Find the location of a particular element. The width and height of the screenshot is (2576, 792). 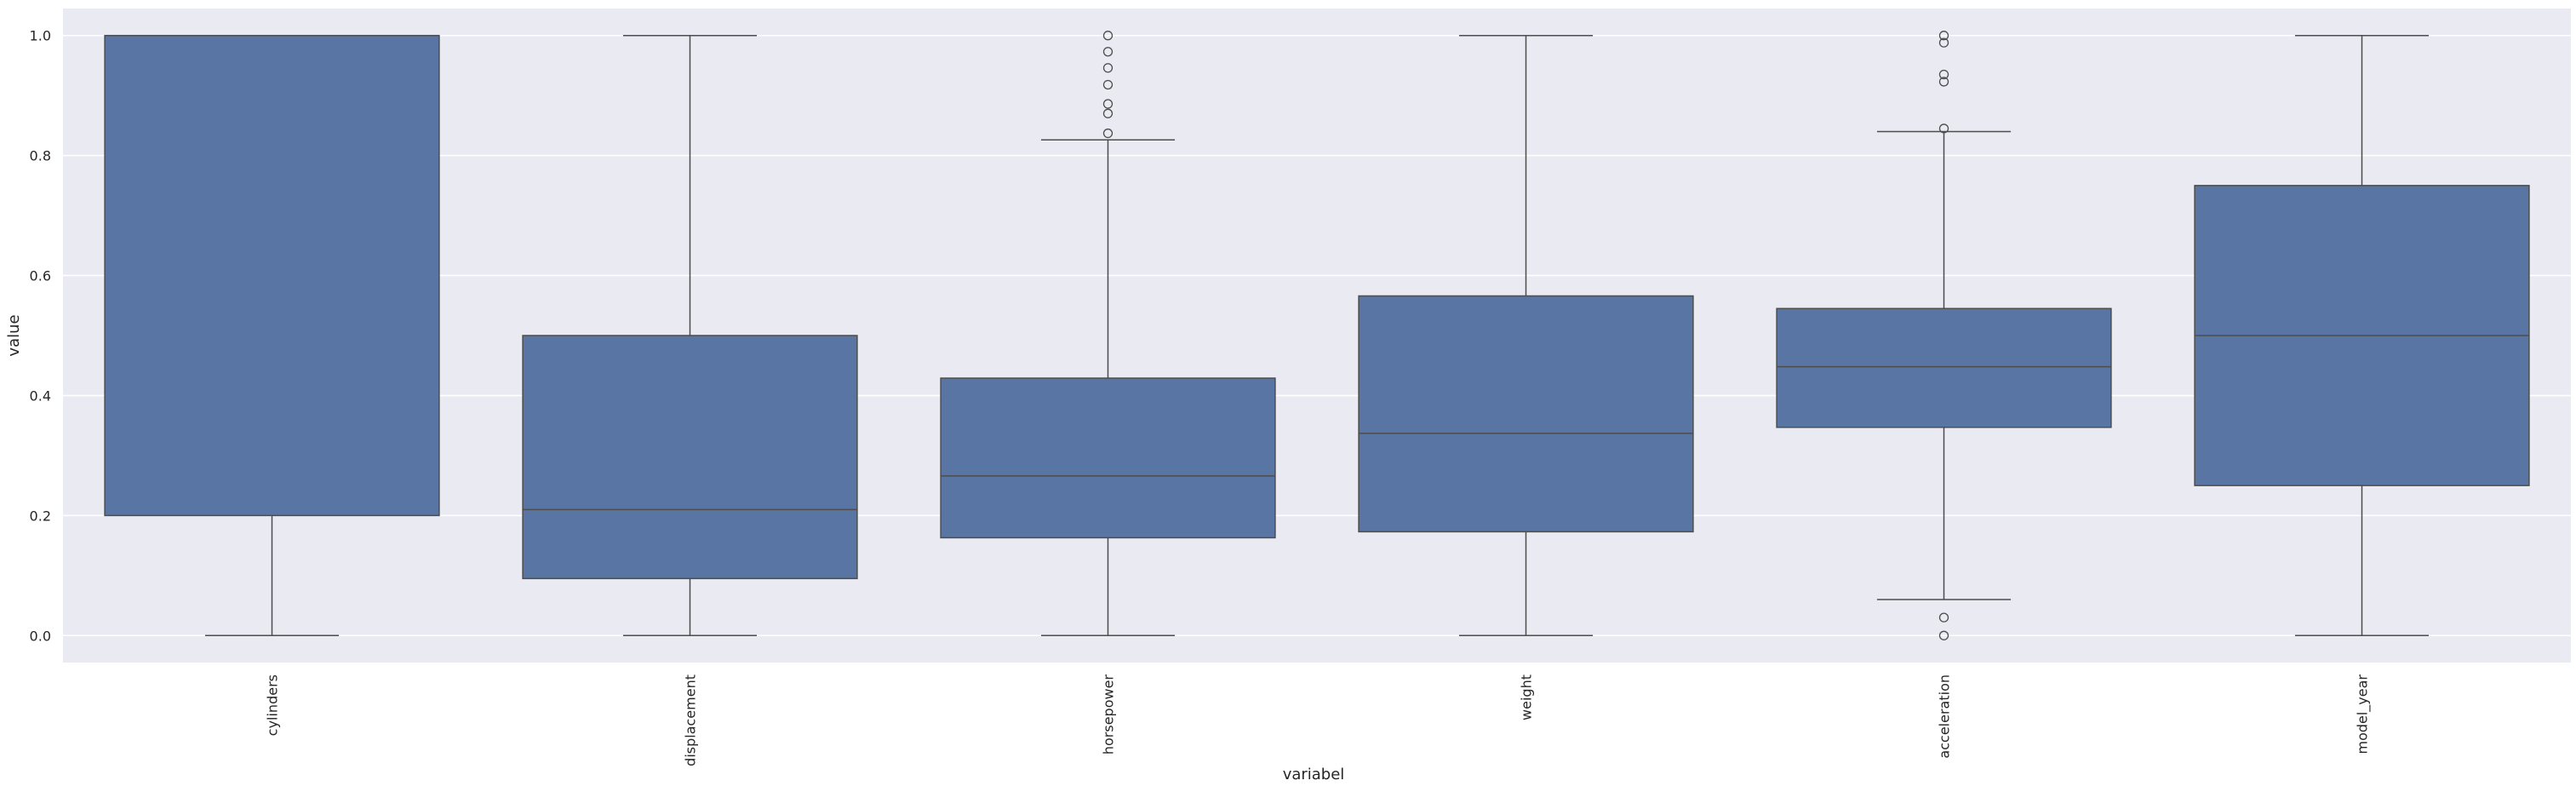

box-group-cylinders is located at coordinates (272, 335).